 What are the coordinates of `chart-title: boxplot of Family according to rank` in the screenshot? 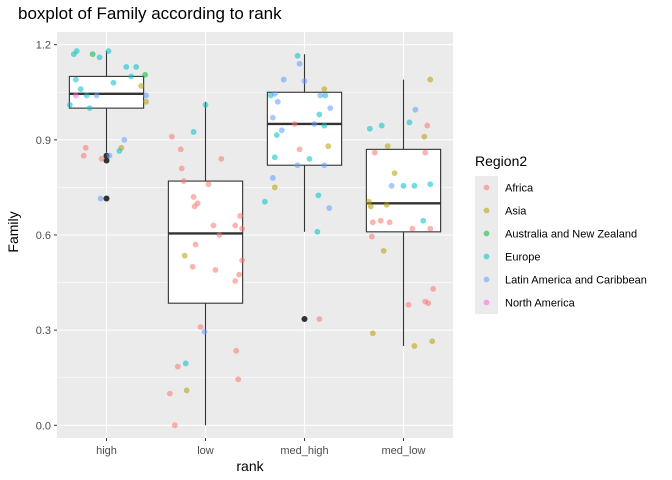 It's located at (150, 13).